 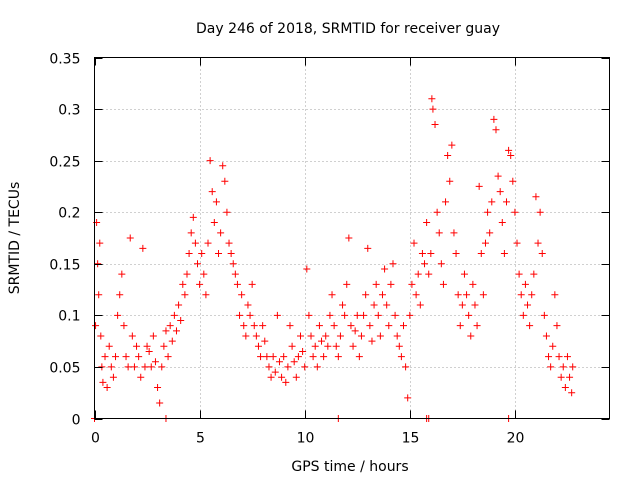 I want to click on y-tick-label: 0.35, so click(x=64, y=60).